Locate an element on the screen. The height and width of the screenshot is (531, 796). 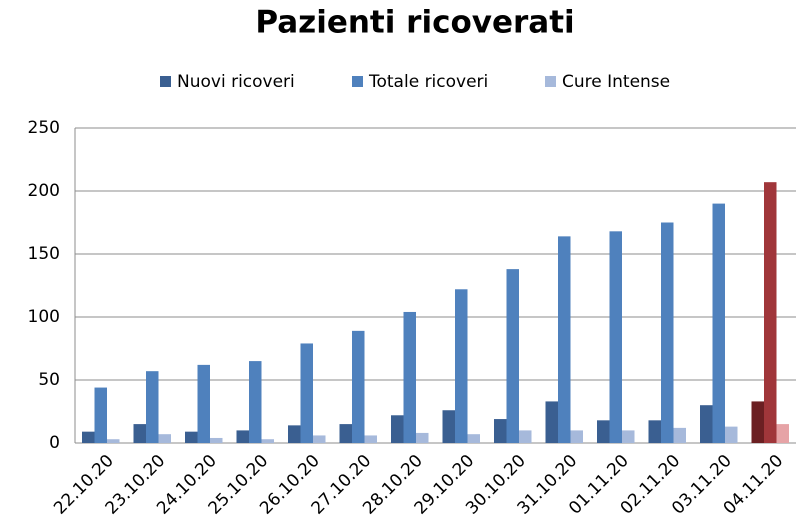
legend-label: Cure Intense is located at coordinates (616, 82).